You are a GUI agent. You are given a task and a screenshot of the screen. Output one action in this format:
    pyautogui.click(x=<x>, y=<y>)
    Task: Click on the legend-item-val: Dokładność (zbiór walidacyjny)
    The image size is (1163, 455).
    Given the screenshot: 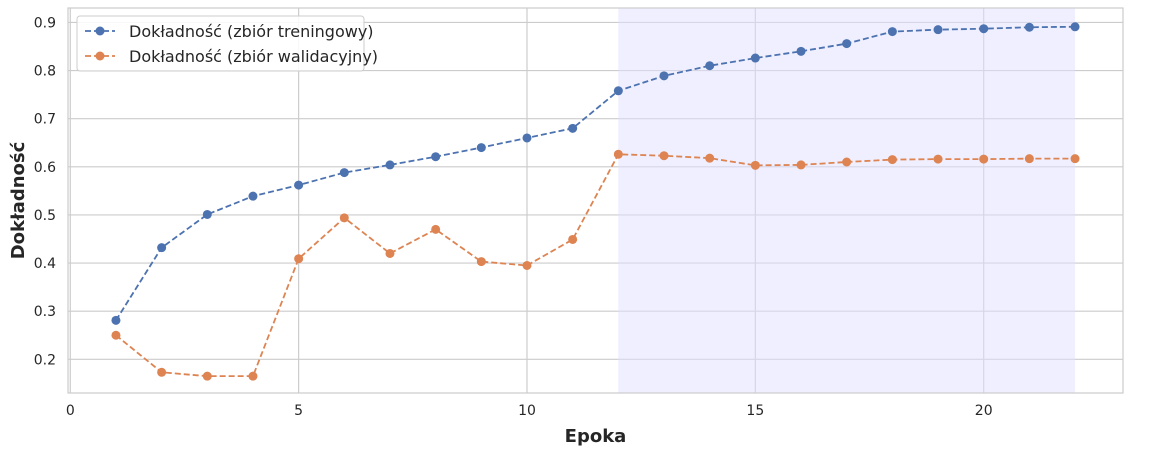 What is the action you would take?
    pyautogui.click(x=231, y=56)
    